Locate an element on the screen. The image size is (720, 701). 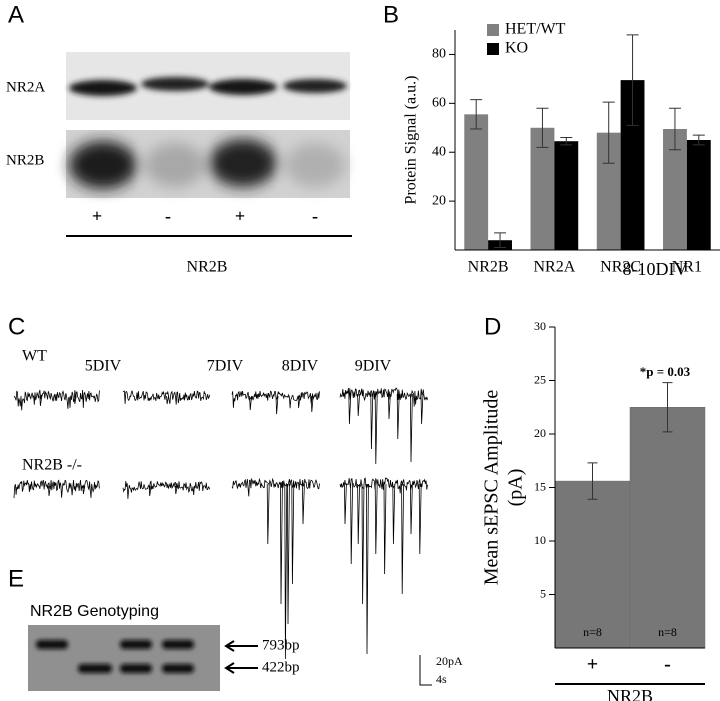
y-tick-label: 30 is located at coordinates (540, 326).